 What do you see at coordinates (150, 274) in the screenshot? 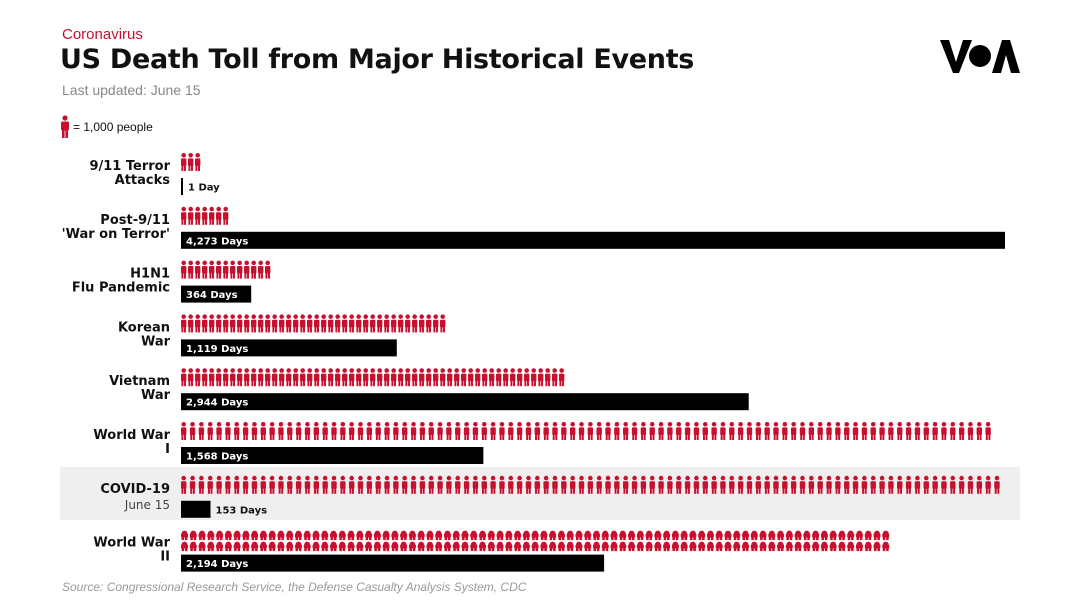
I see `category-label: H1N1` at bounding box center [150, 274].